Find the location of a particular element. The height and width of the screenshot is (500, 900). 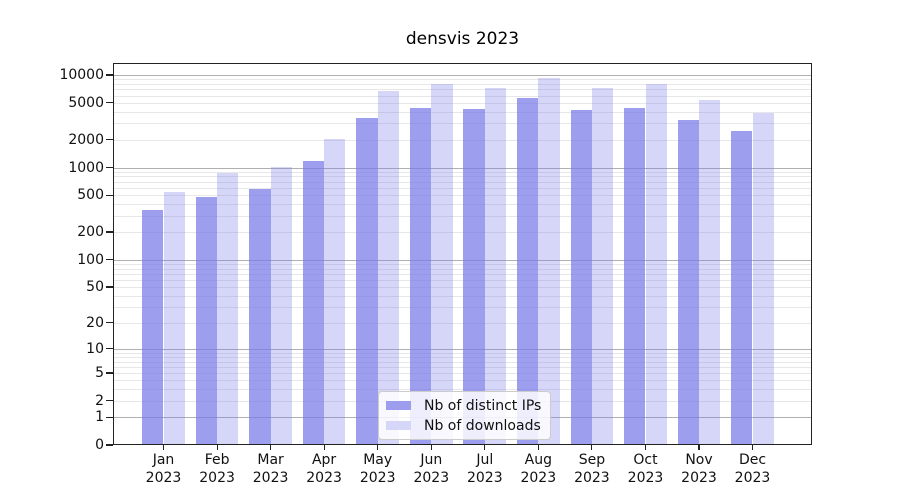

y-tick-label: 500 is located at coordinates (90, 195).